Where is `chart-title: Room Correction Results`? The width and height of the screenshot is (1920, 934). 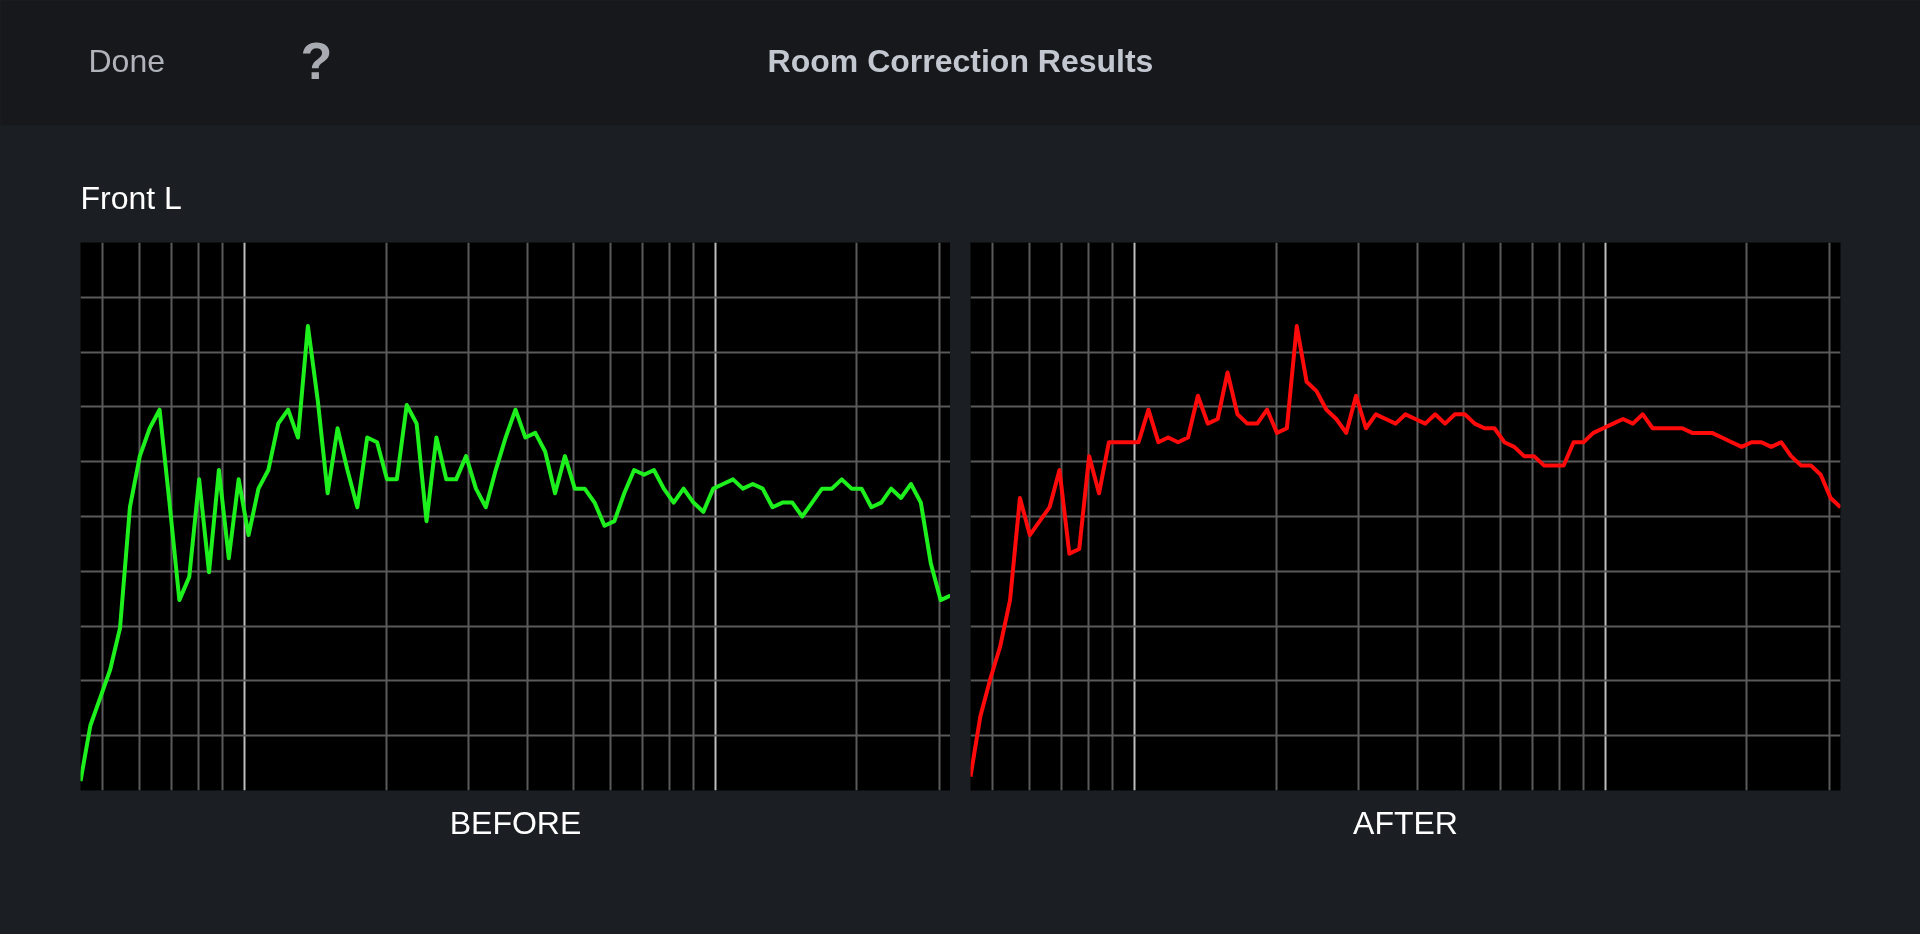 chart-title: Room Correction Results is located at coordinates (960, 60).